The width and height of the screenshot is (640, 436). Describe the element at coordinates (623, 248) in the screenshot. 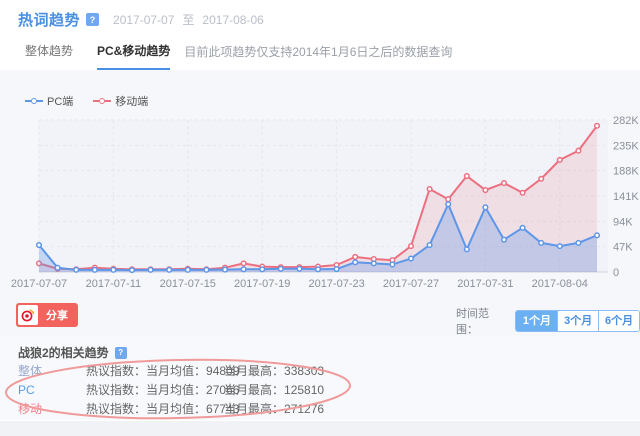

I see `svg-text: 47K` at that location.